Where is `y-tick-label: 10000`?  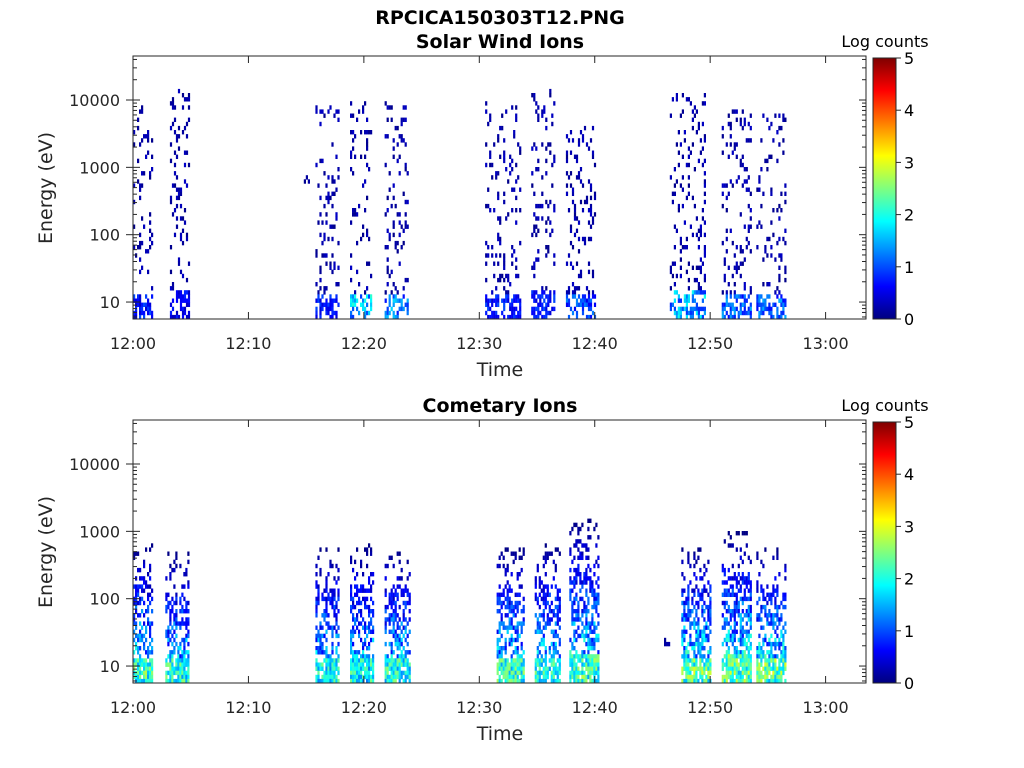 y-tick-label: 10000 is located at coordinates (94, 100).